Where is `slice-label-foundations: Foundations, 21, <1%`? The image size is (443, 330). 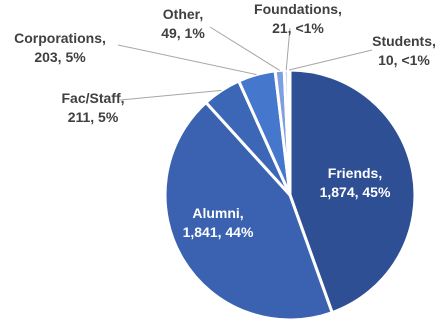
slice-label-foundations: Foundations, 21, <1% is located at coordinates (298, 18).